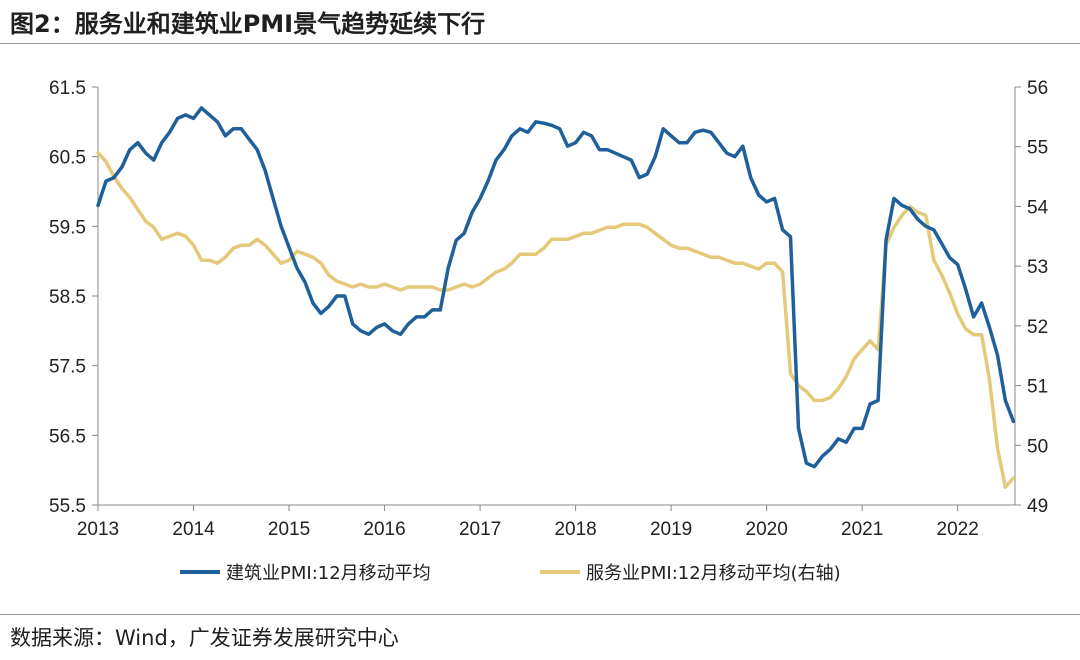  Describe the element at coordinates (193, 529) in the screenshot. I see `x-tick-label: 2014` at that location.